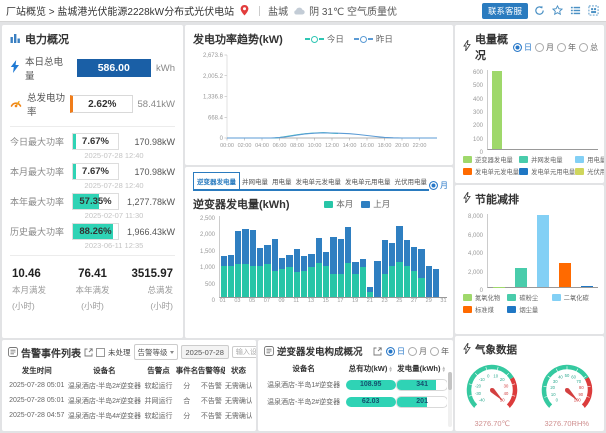 This screenshot has width=606, height=433. I want to click on legend-item: 氮氧化物, so click(485, 297).